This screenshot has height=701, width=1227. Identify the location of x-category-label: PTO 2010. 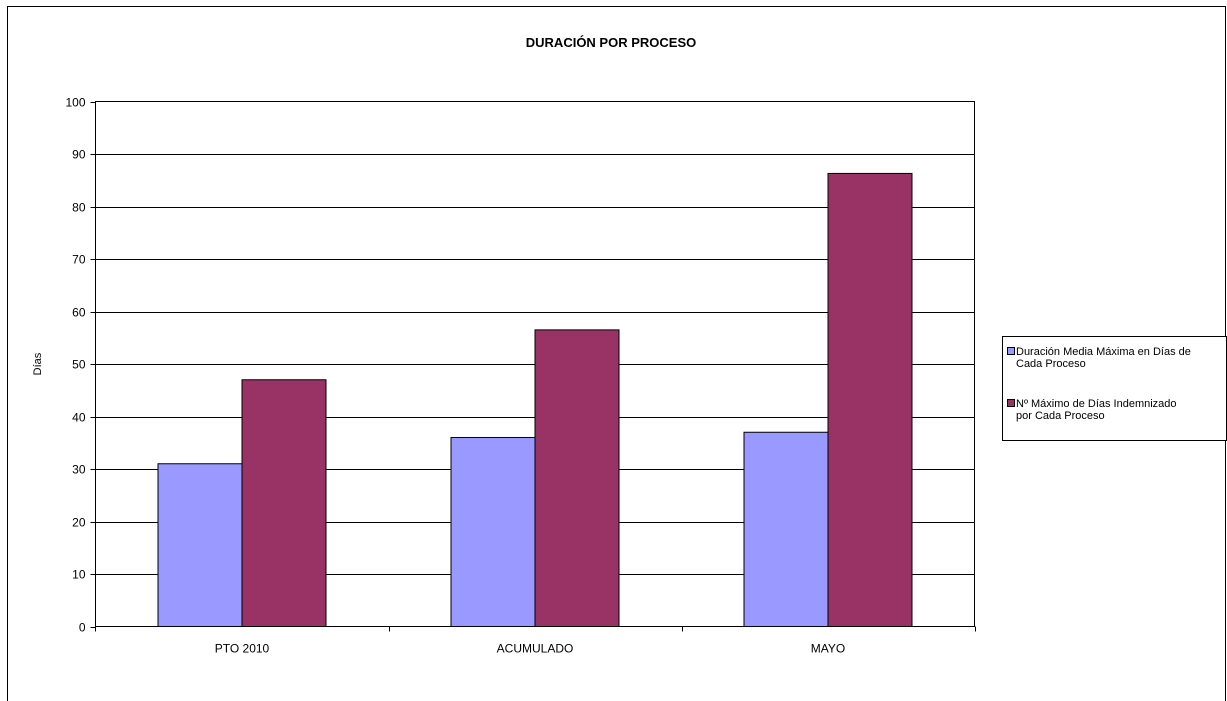
(242, 649).